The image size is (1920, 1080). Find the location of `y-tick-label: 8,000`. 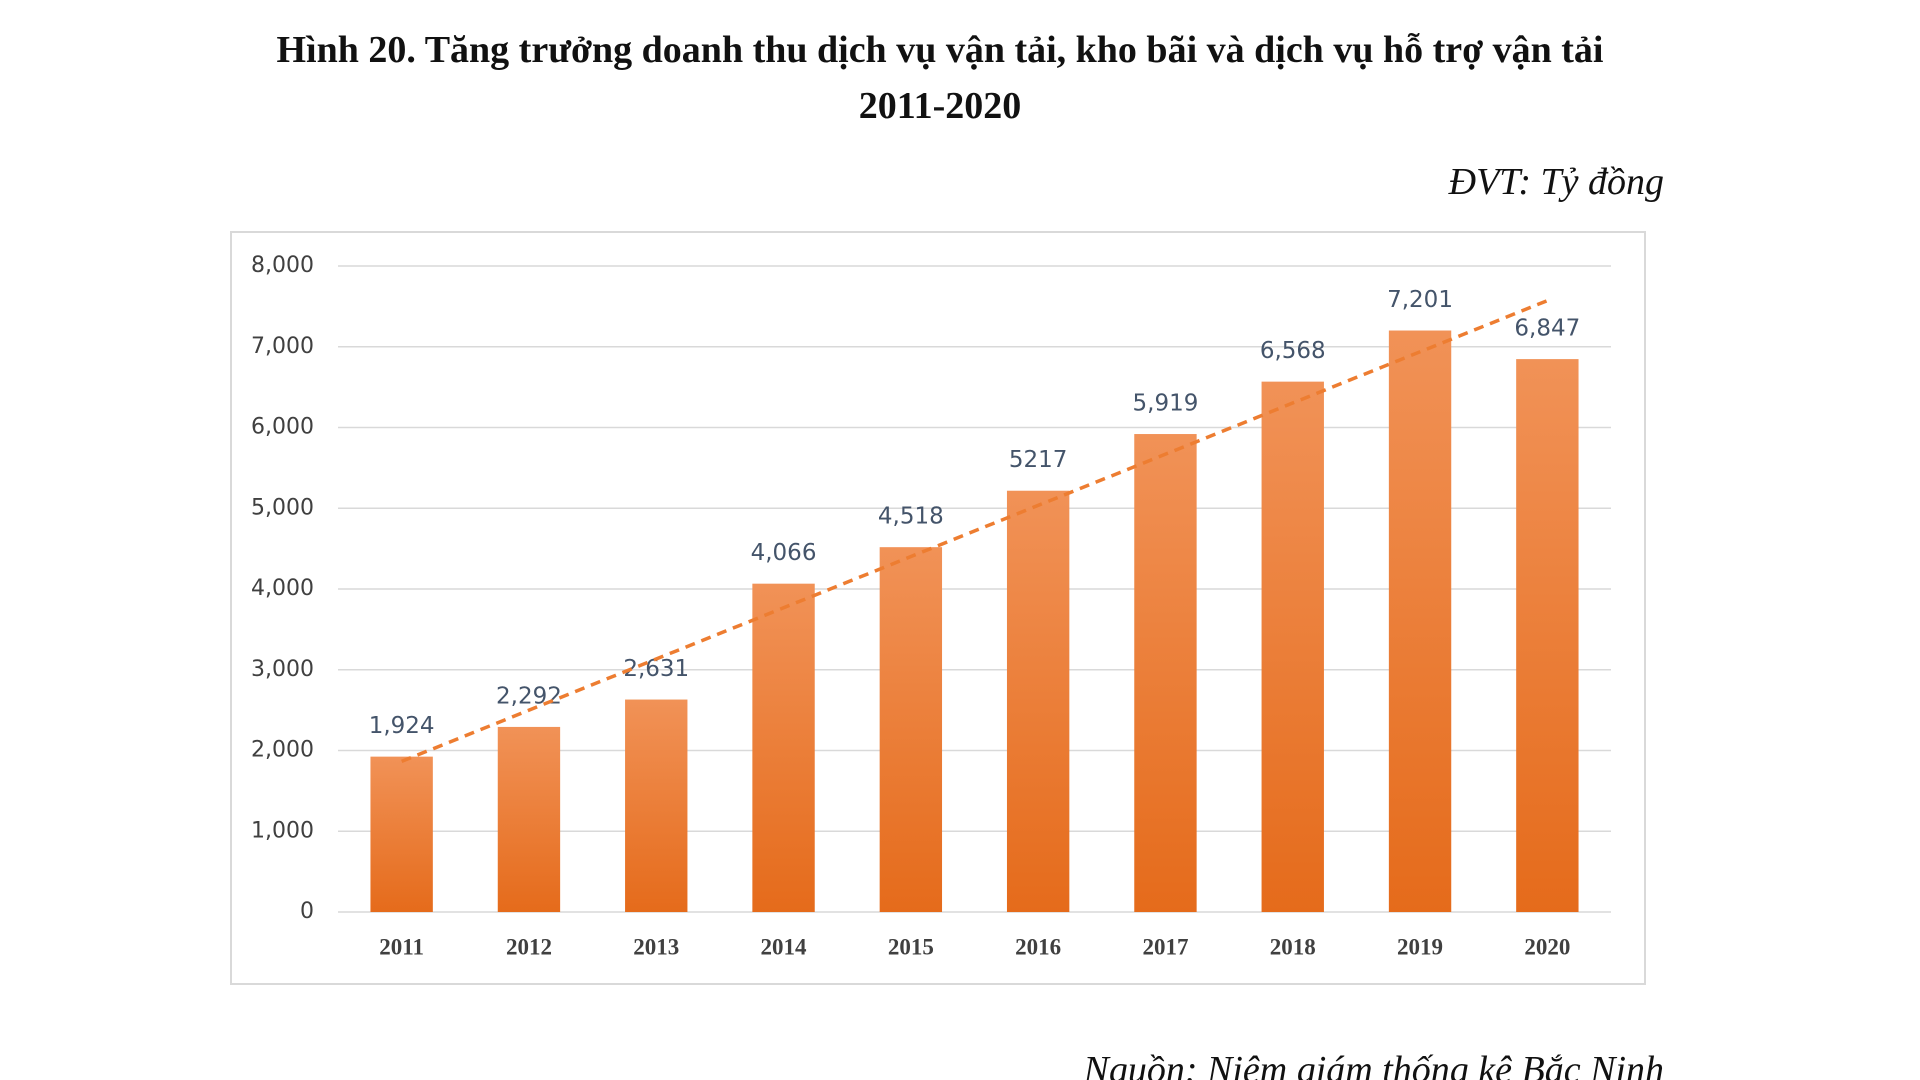

y-tick-label: 8,000 is located at coordinates (282, 265).